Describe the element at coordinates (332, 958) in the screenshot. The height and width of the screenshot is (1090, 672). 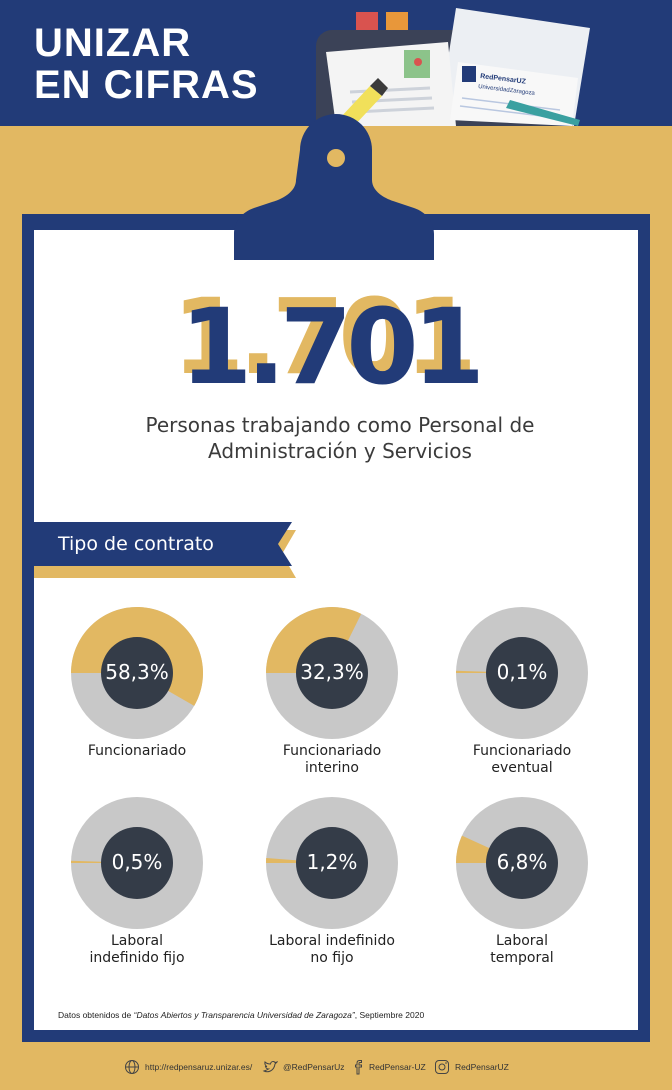
I see `donut-label-line2: no fijo` at that location.